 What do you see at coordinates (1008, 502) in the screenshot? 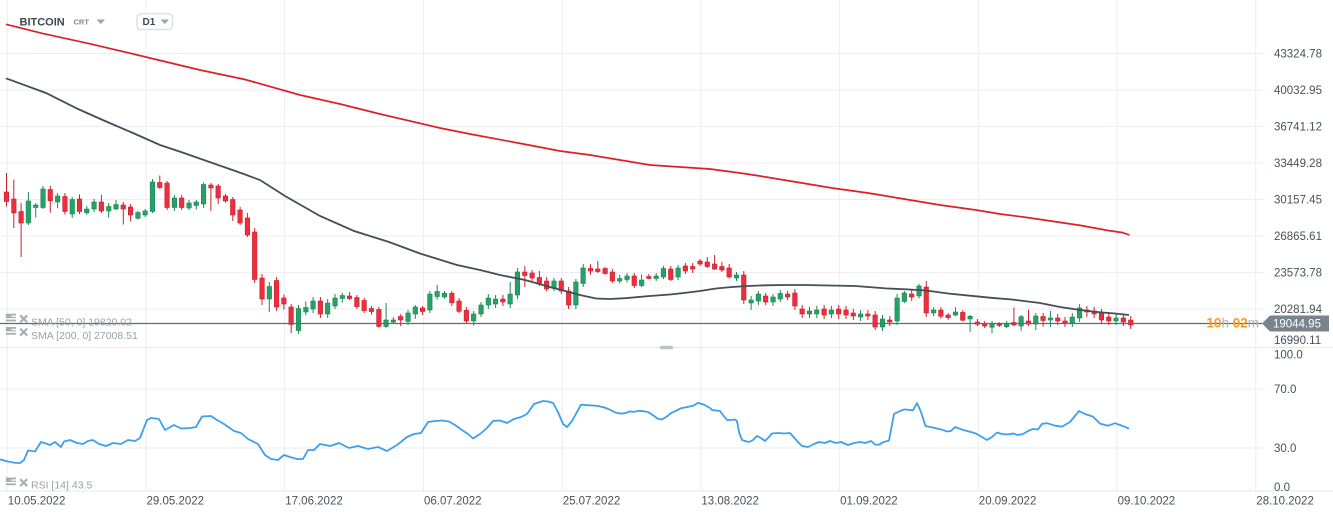
I see `svg-text: 20.09.2022` at bounding box center [1008, 502].